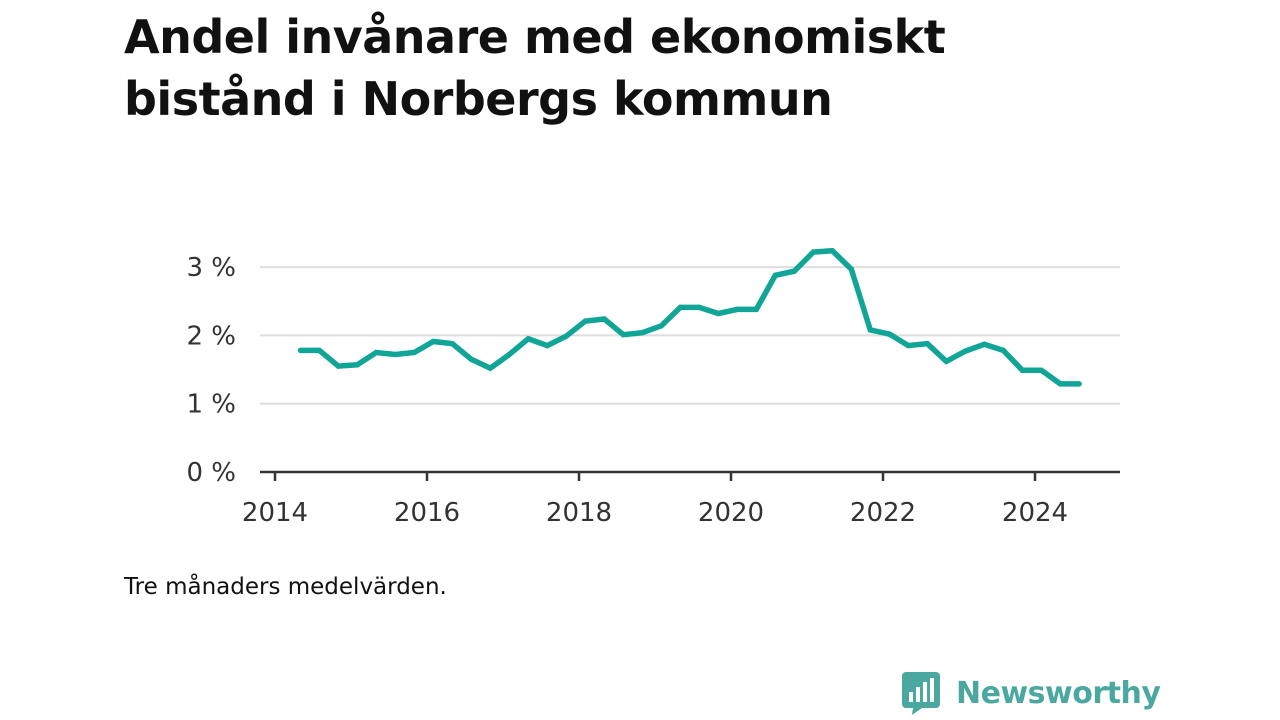 This screenshot has height=720, width=1280. I want to click on y-tick-label: 3 %, so click(211, 268).